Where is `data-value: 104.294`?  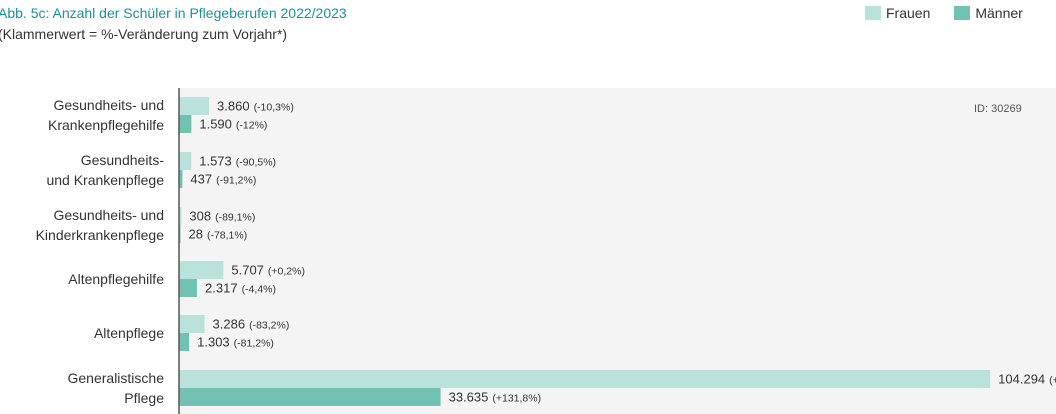 data-value: 104.294 is located at coordinates (1021, 379).